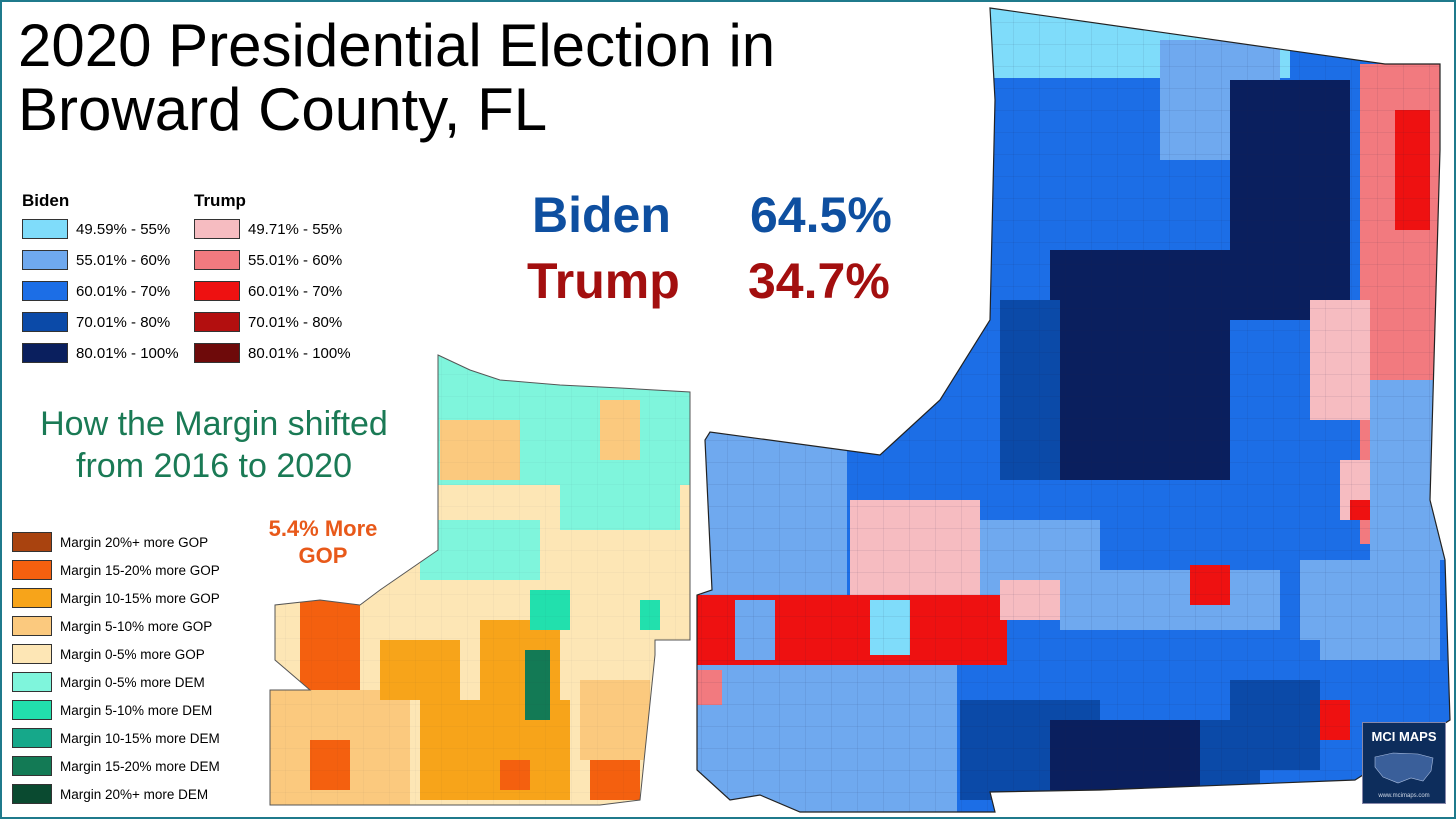 The width and height of the screenshot is (1456, 819). What do you see at coordinates (323, 555) in the screenshot?
I see `gop-shift-note-line-2: GOP` at bounding box center [323, 555].